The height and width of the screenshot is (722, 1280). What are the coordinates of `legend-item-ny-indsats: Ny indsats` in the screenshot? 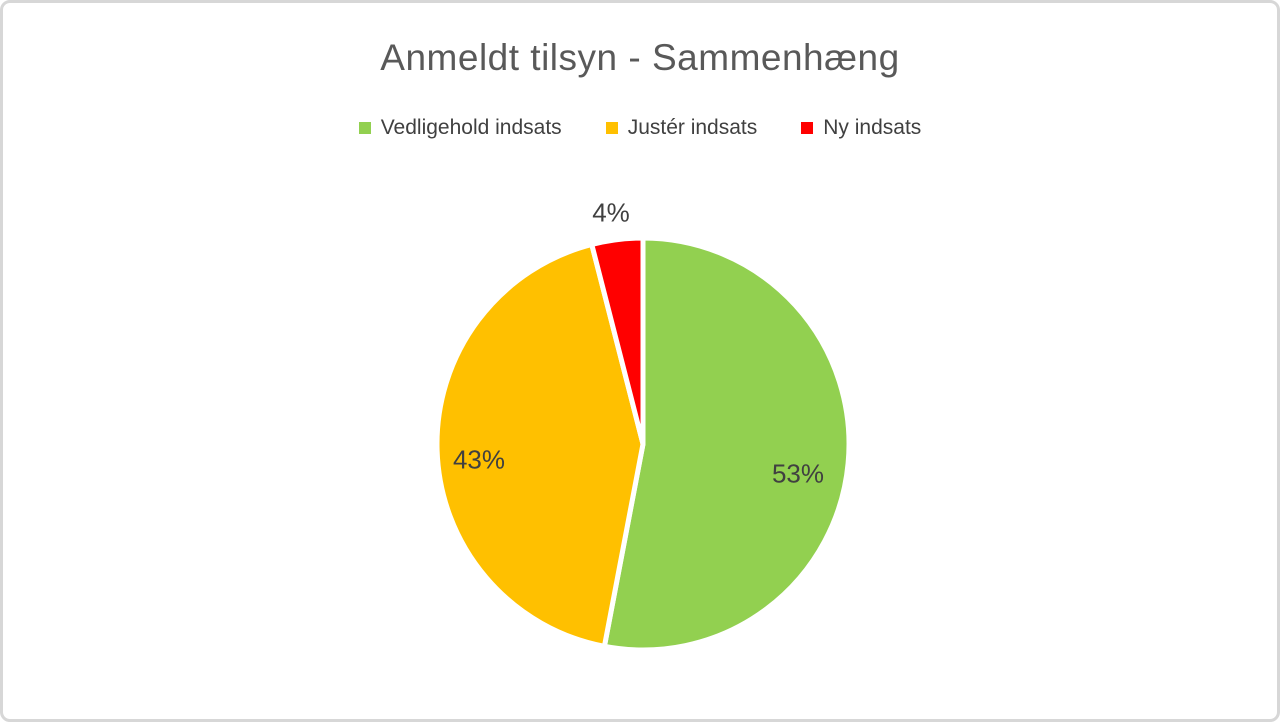 It's located at (861, 128).